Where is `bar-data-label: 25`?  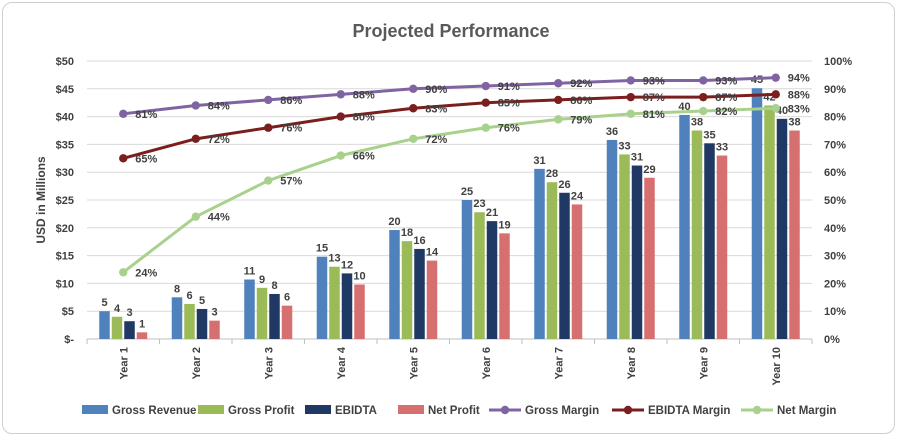 bar-data-label: 25 is located at coordinates (467, 192).